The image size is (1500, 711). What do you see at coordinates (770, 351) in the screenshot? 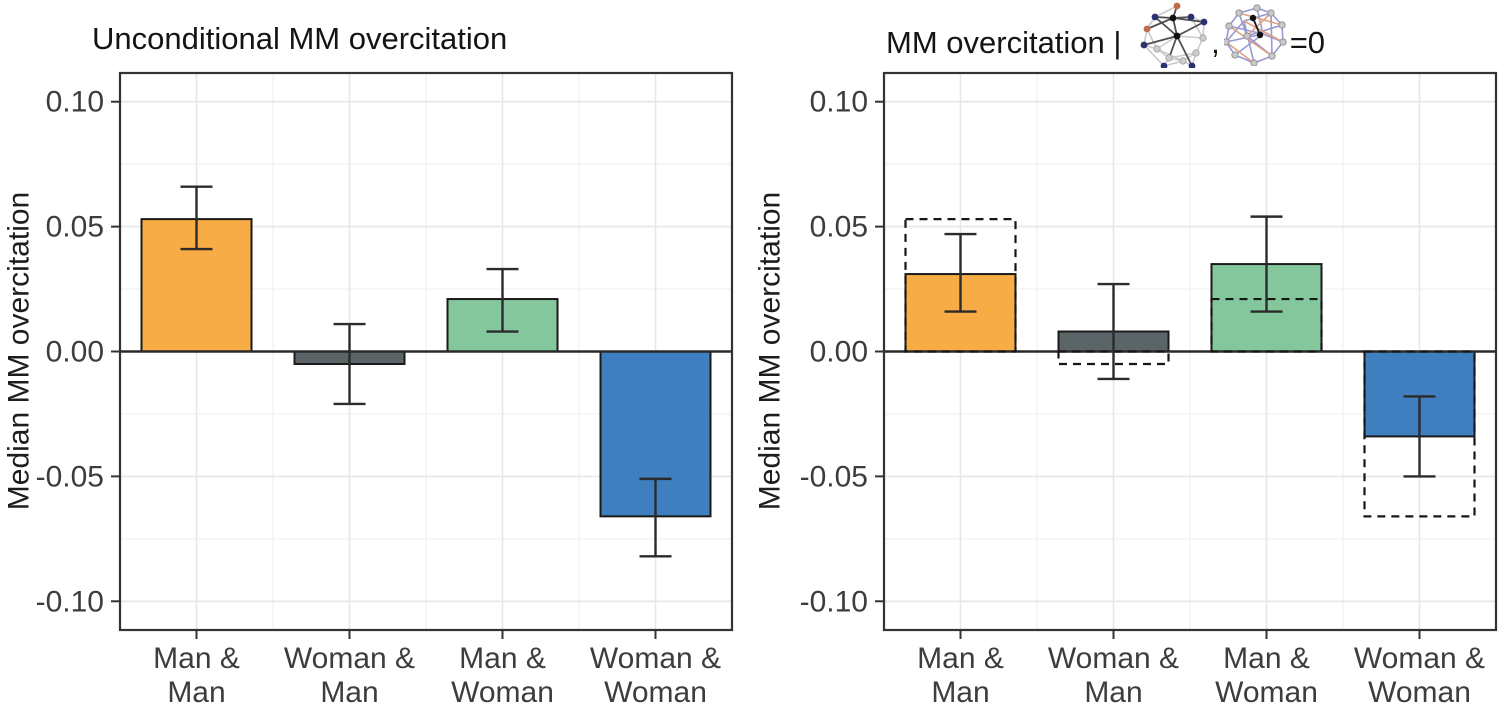
I see `y-axis-label-right: Median MM overcitation` at bounding box center [770, 351].